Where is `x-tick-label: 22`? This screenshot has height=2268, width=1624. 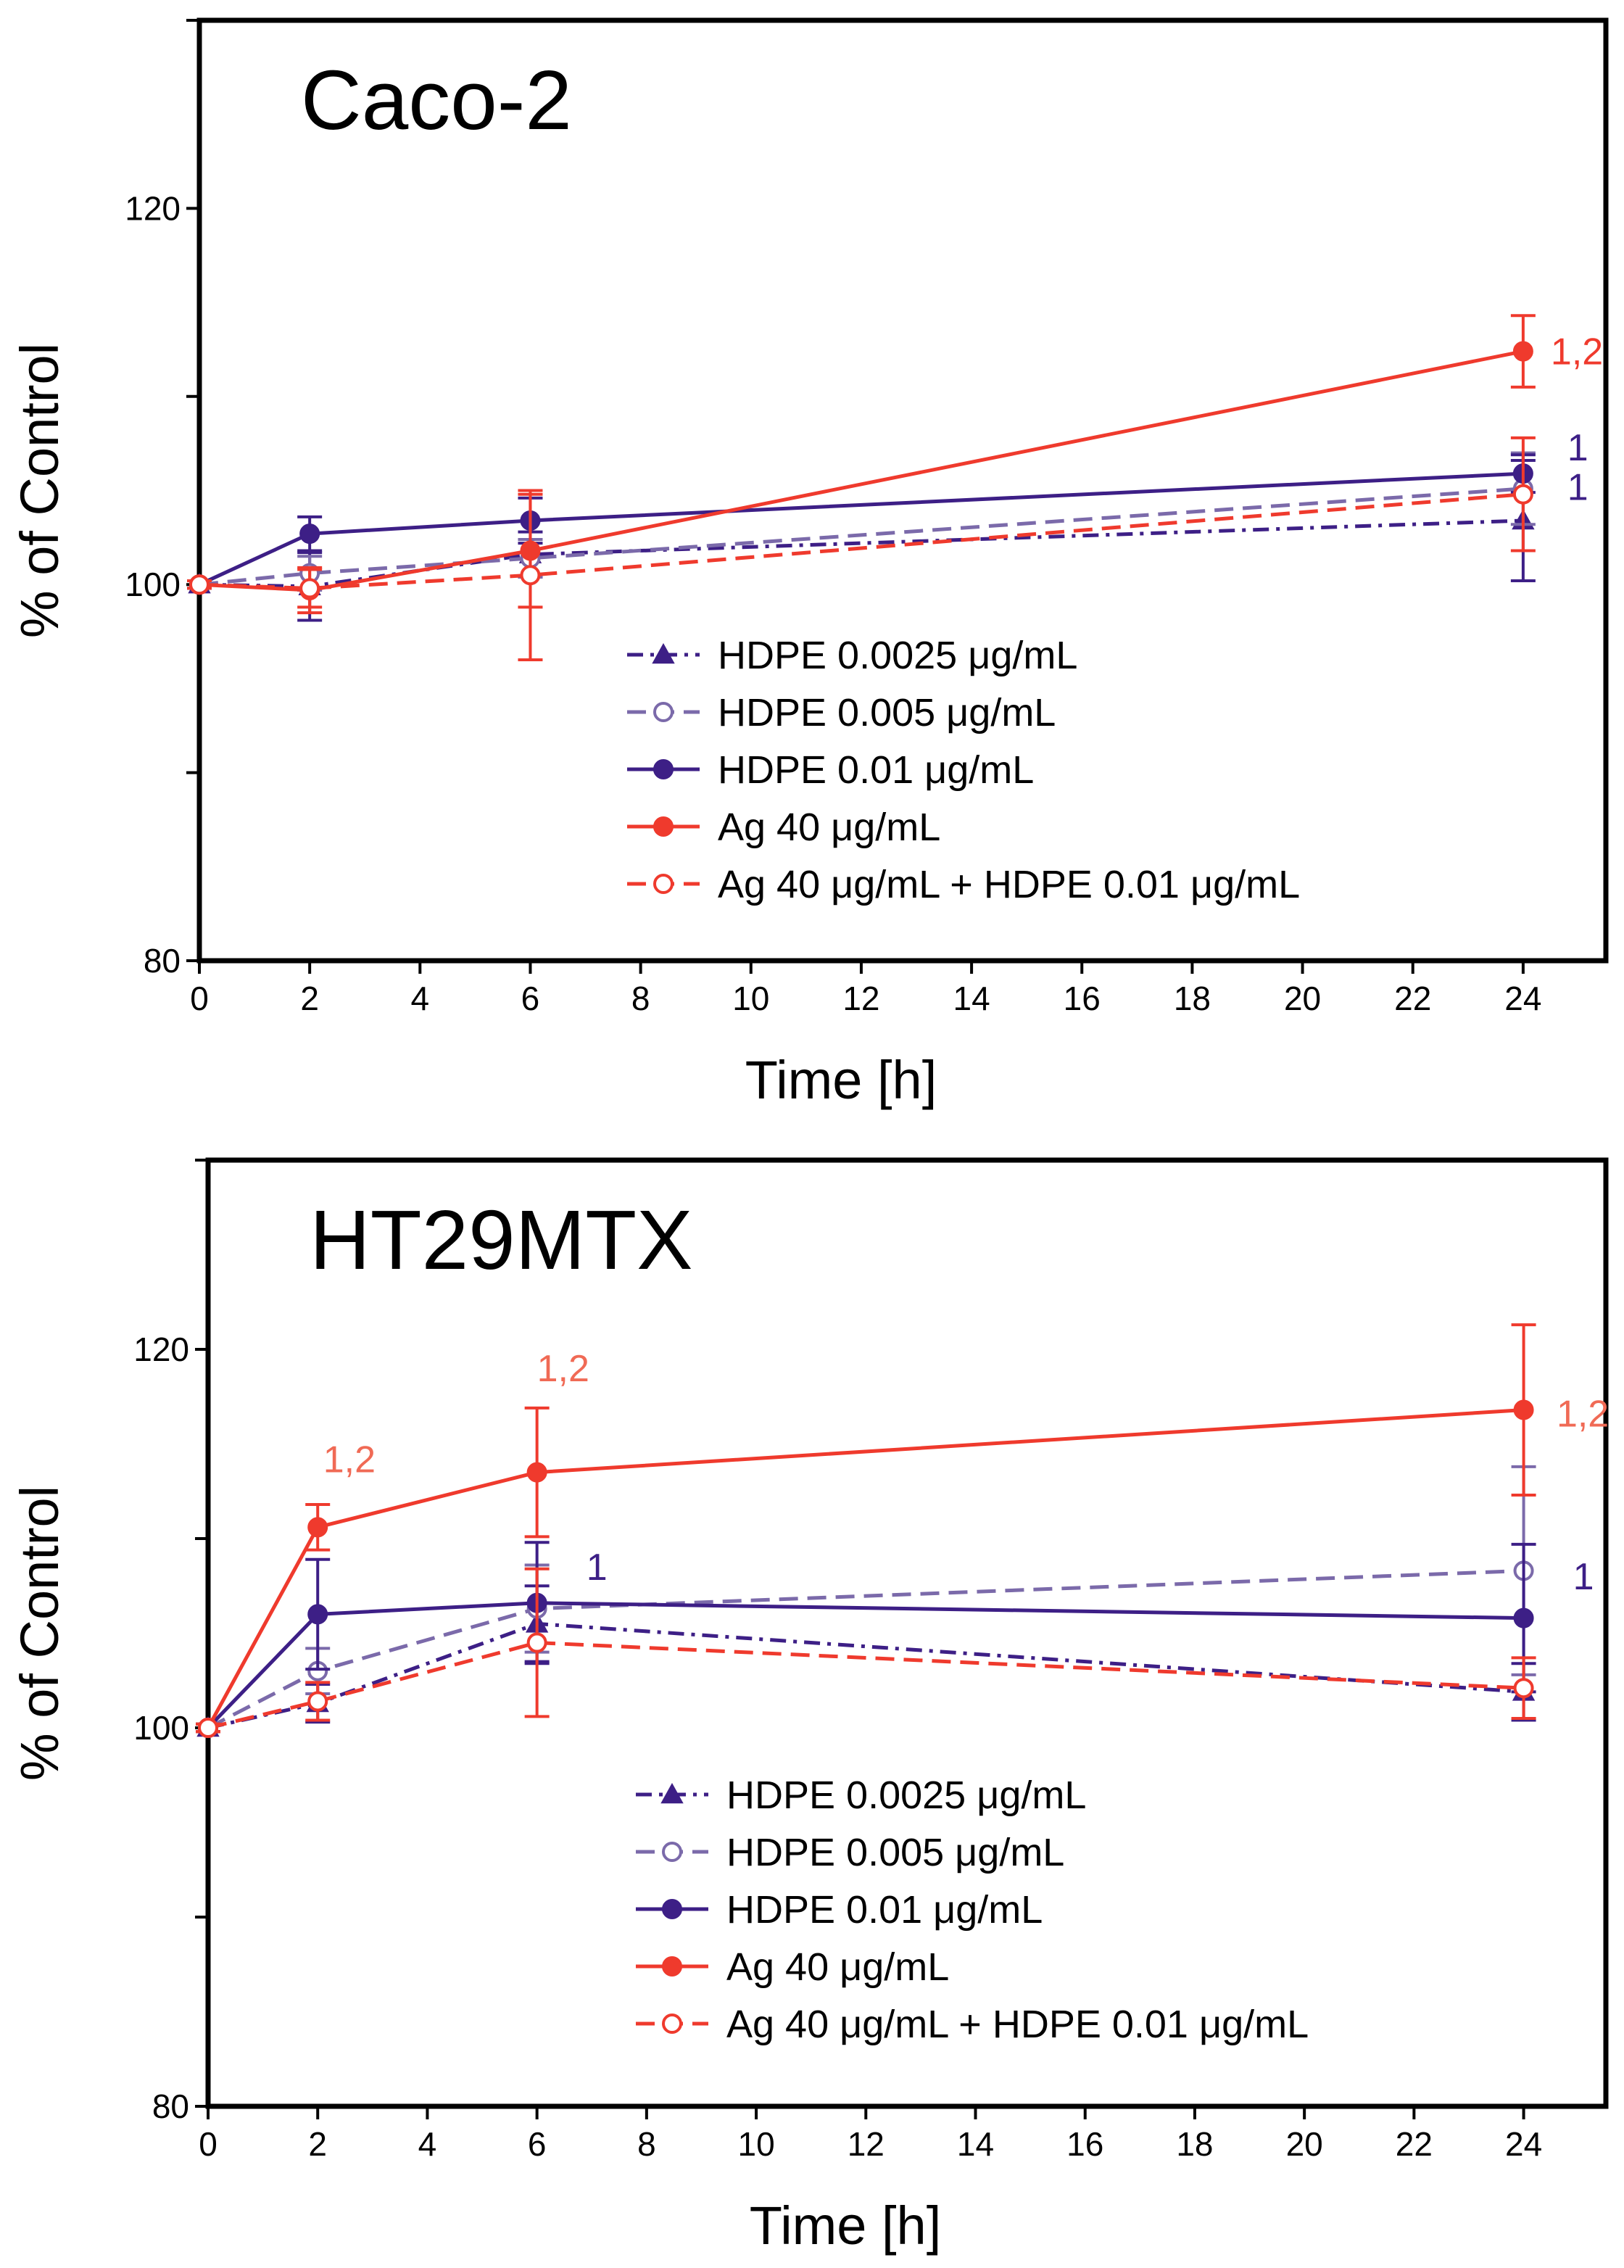
x-tick-label: 22 is located at coordinates (1415, 2144).